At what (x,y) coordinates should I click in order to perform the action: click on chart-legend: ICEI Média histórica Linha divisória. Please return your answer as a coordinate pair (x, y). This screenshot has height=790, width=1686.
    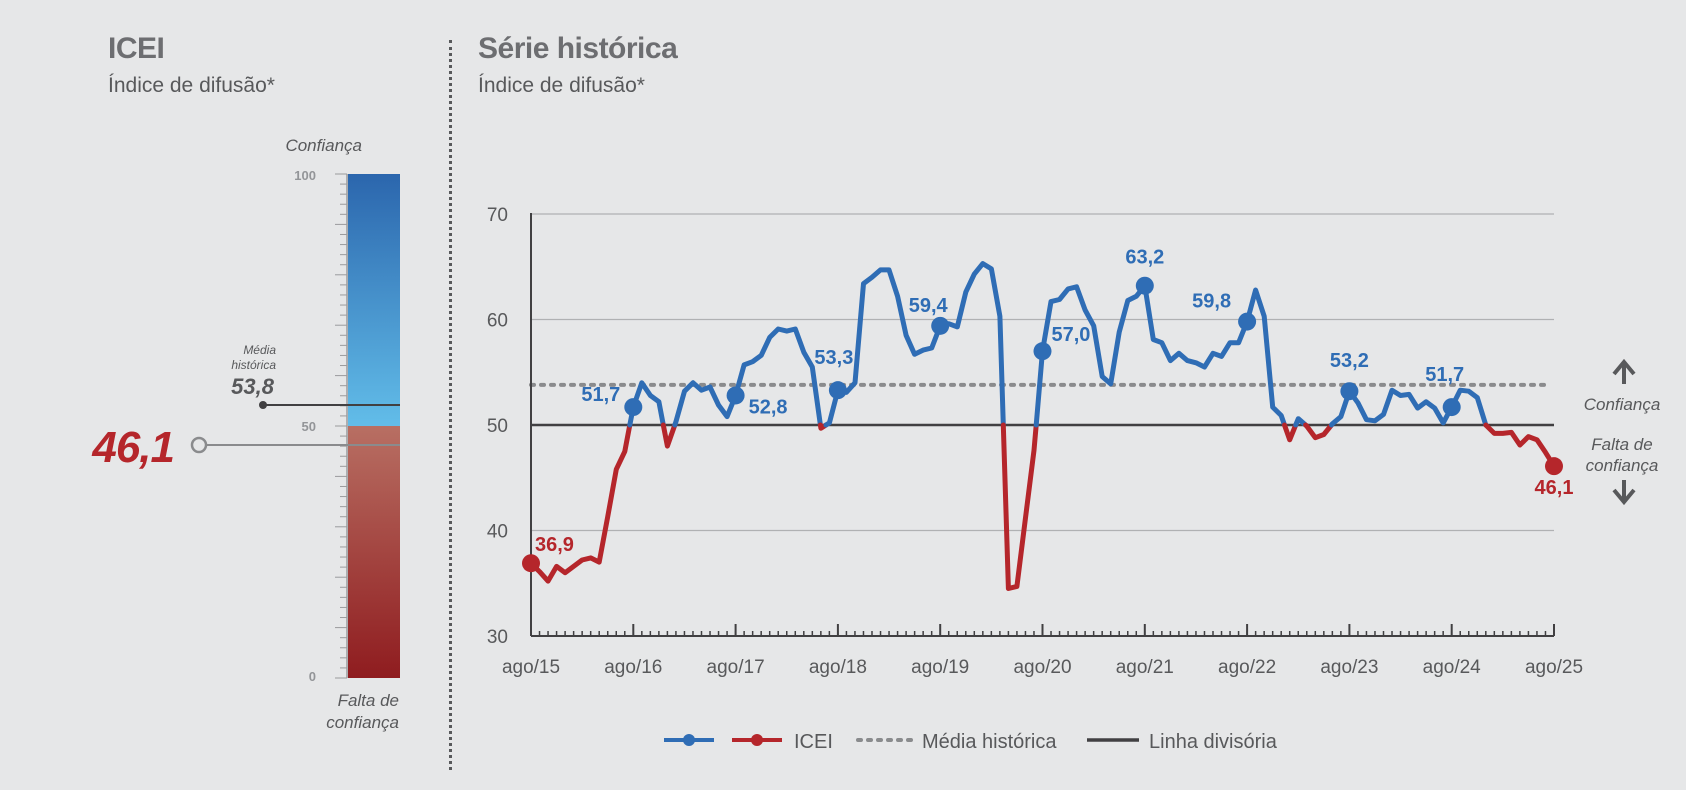
    Looking at the image, I should click on (971, 742).